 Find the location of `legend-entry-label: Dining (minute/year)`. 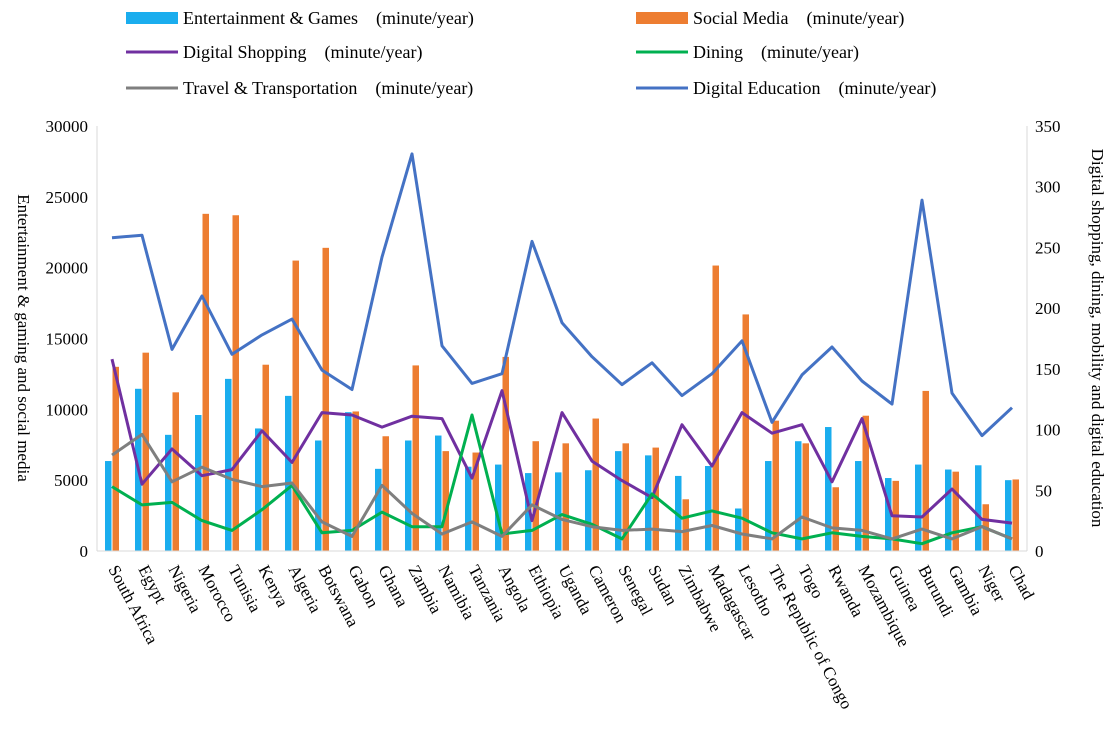

legend-entry-label: Dining (minute/year) is located at coordinates (776, 52).